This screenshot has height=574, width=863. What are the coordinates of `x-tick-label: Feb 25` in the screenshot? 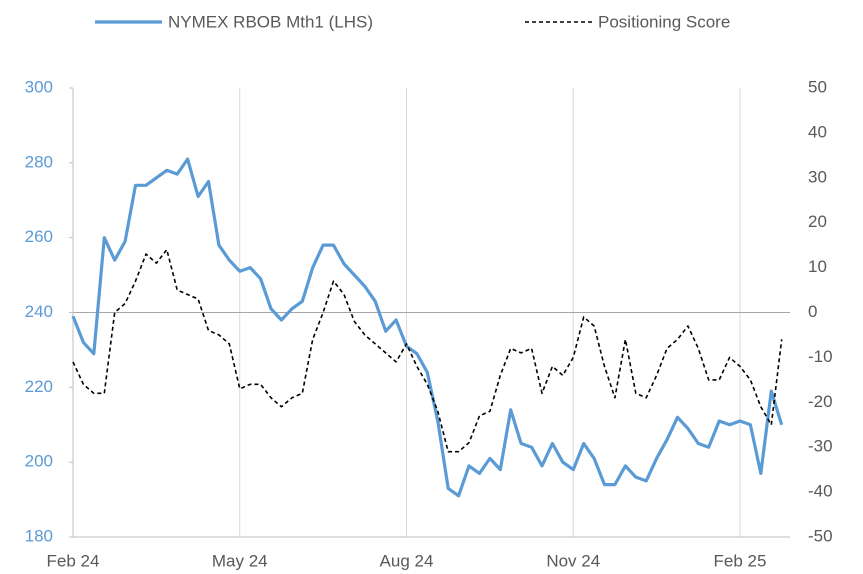 It's located at (740, 560).